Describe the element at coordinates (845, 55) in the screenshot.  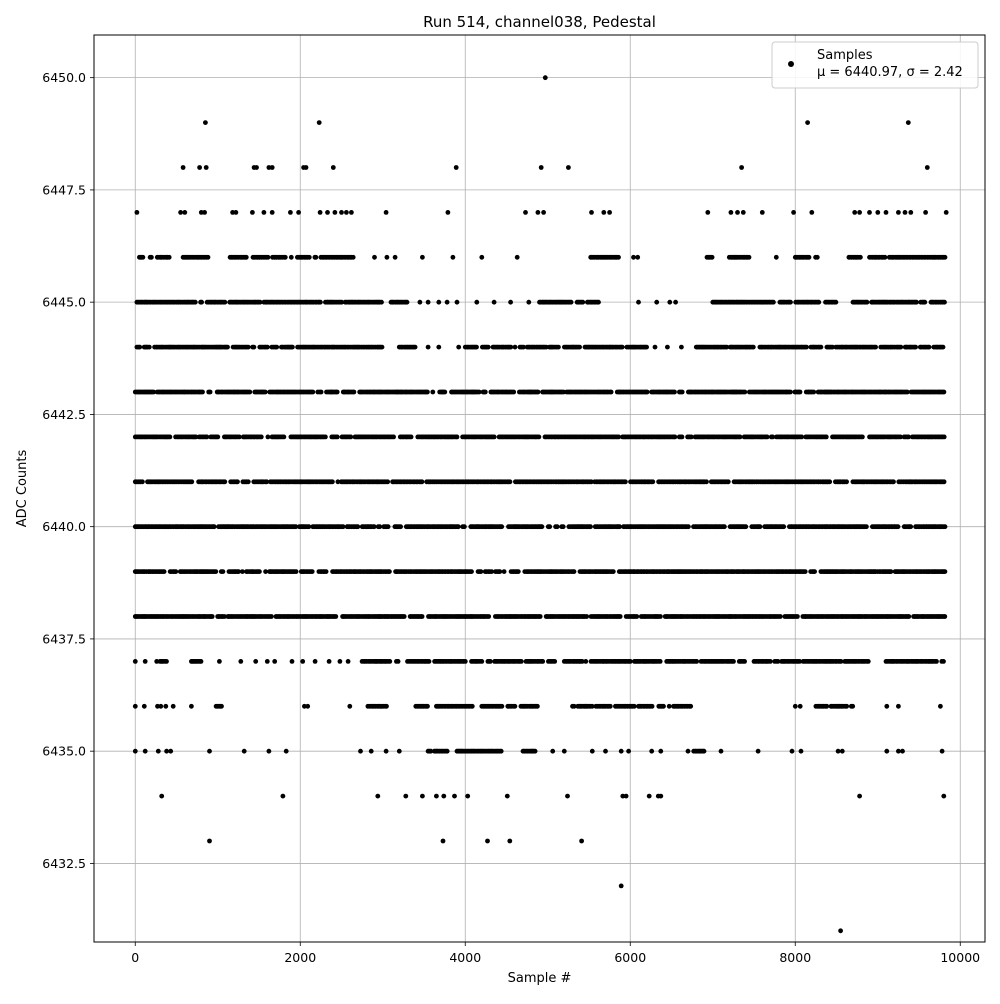
I see `legend-series-name: Samples` at that location.